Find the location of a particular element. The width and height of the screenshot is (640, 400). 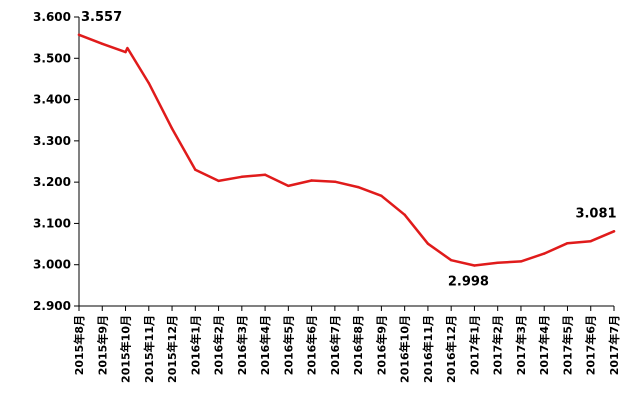

y-tick-label: 3.600 is located at coordinates (52, 17).